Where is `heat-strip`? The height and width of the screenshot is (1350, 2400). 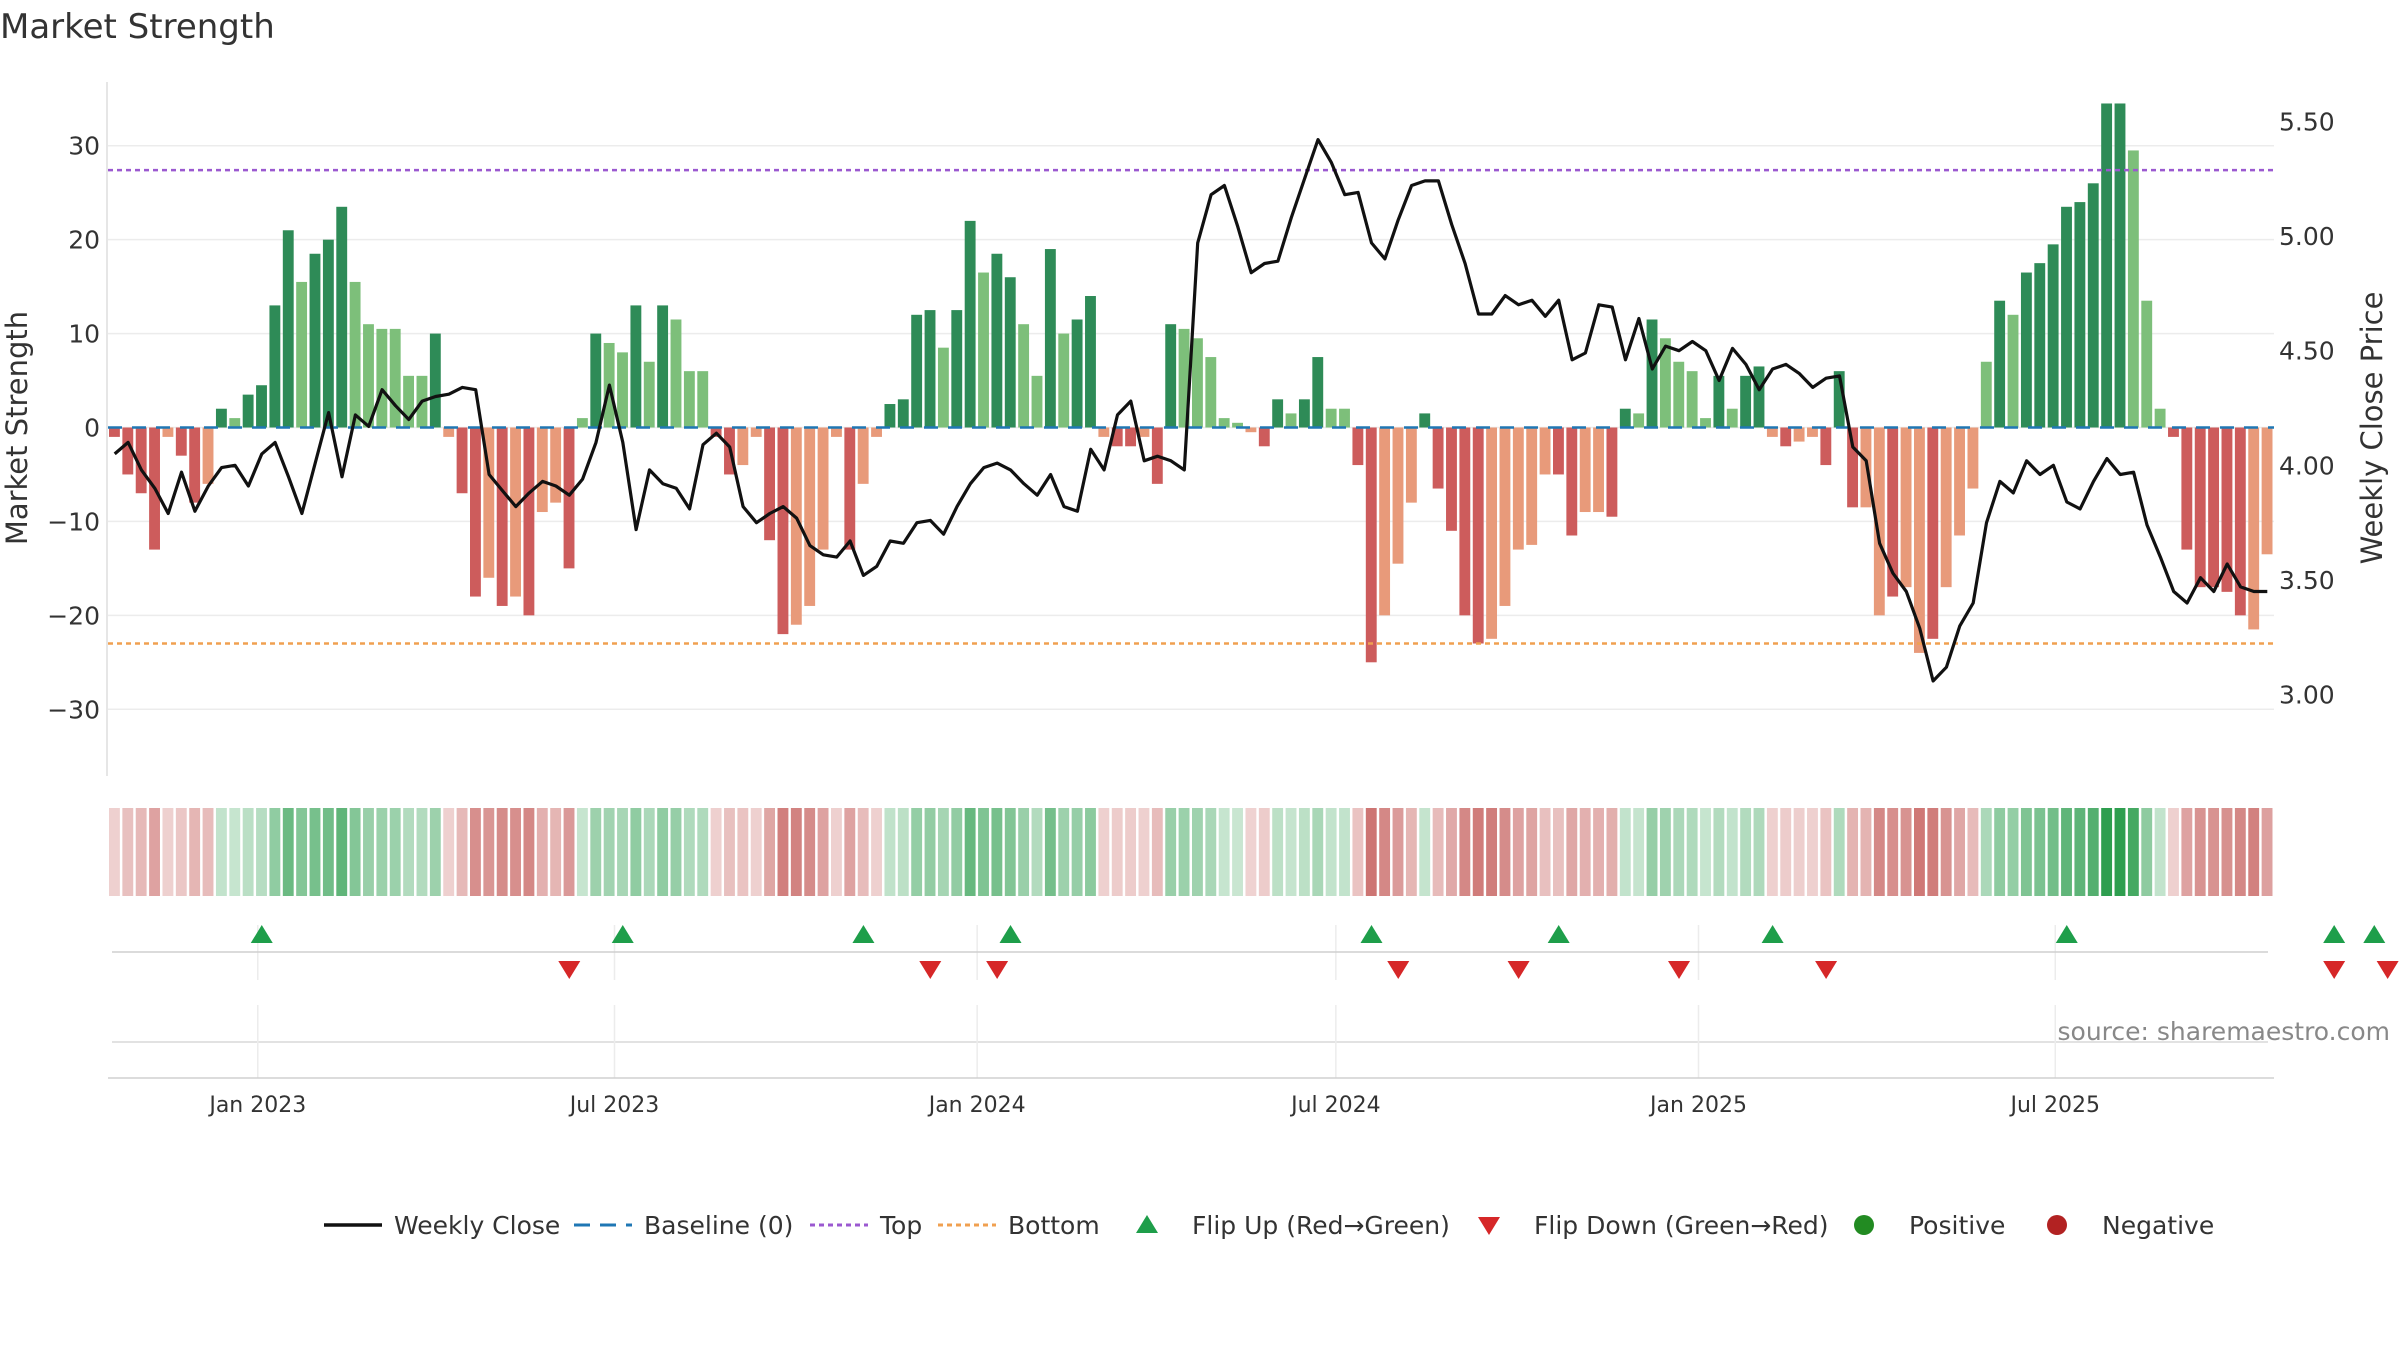
heat-strip is located at coordinates (1191, 852).